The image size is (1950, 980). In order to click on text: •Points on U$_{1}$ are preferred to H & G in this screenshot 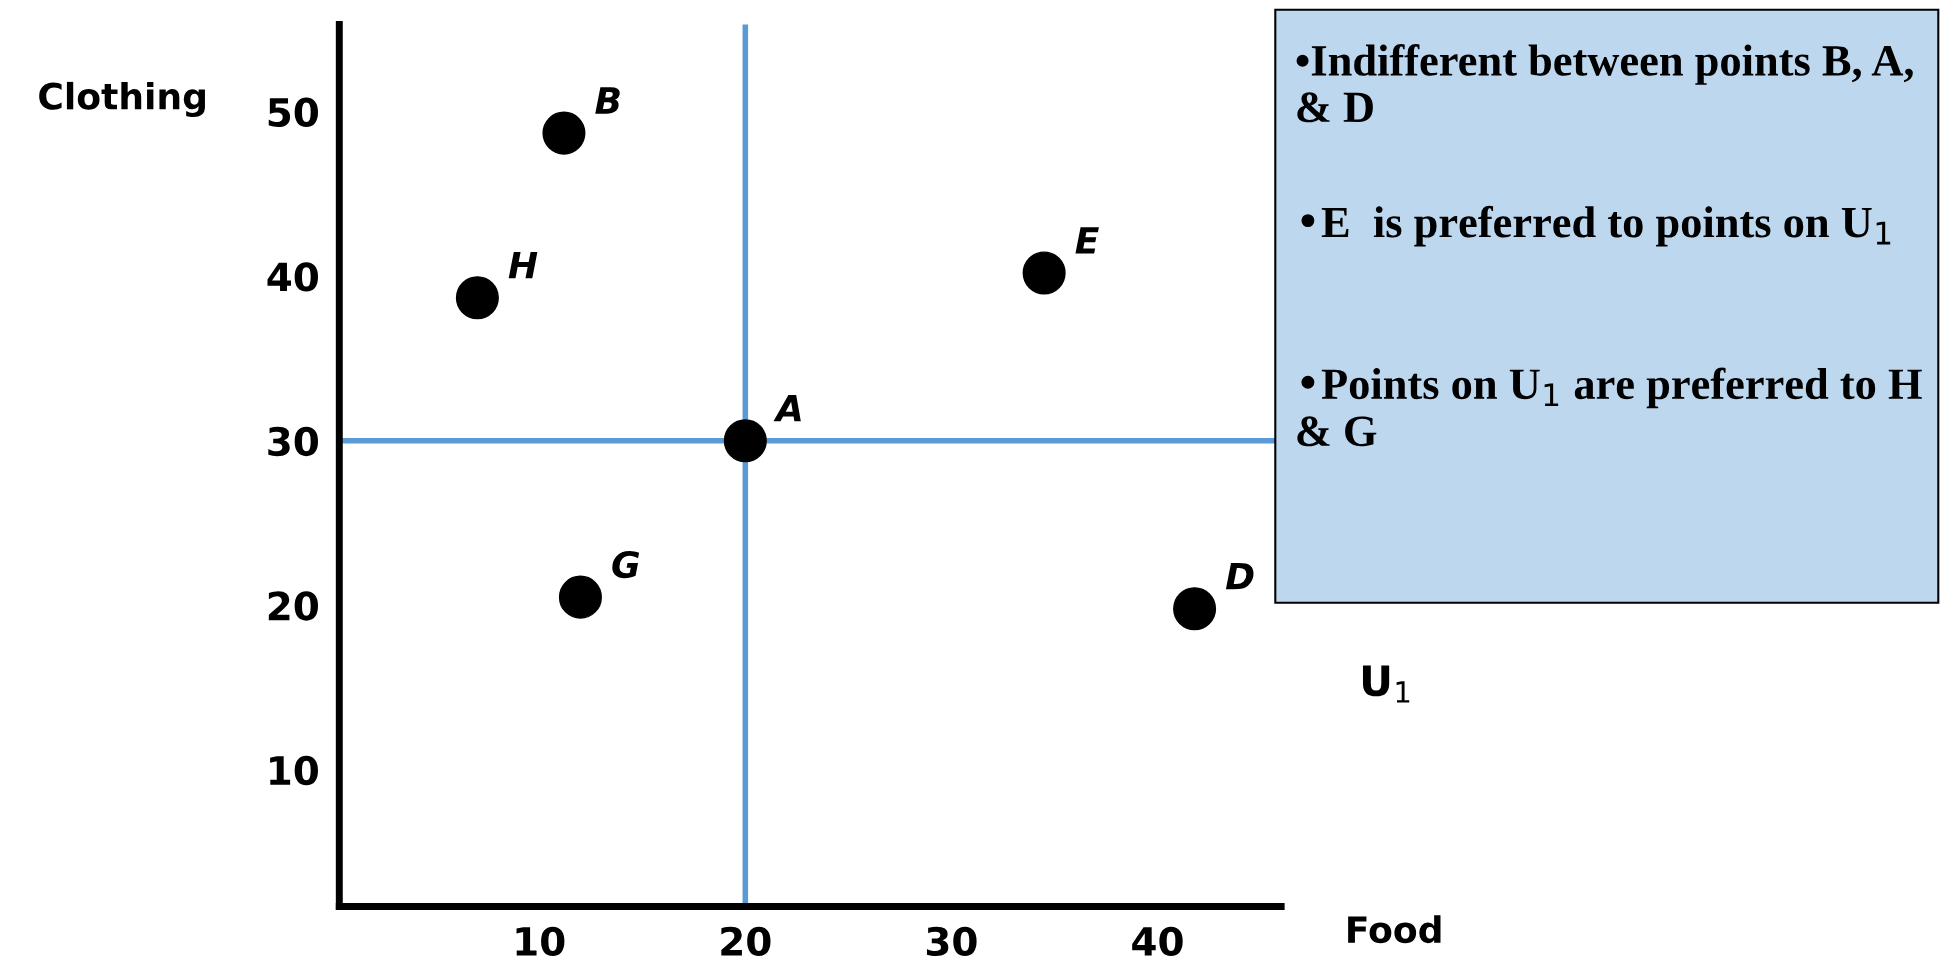, I will do `click(1609, 407)`.